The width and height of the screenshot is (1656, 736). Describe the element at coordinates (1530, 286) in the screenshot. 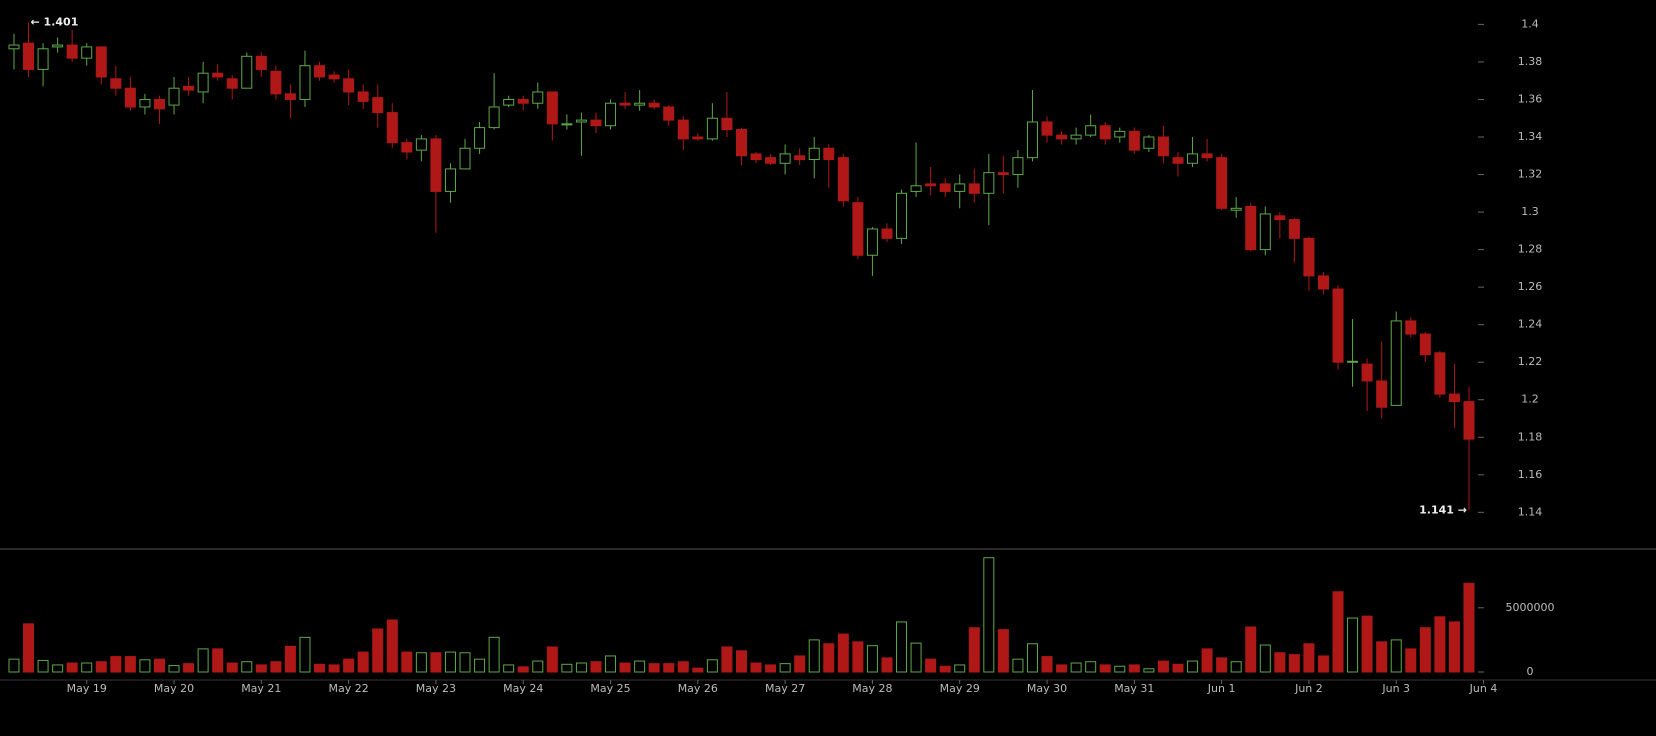

I see `y-tick-label: 1.26` at that location.